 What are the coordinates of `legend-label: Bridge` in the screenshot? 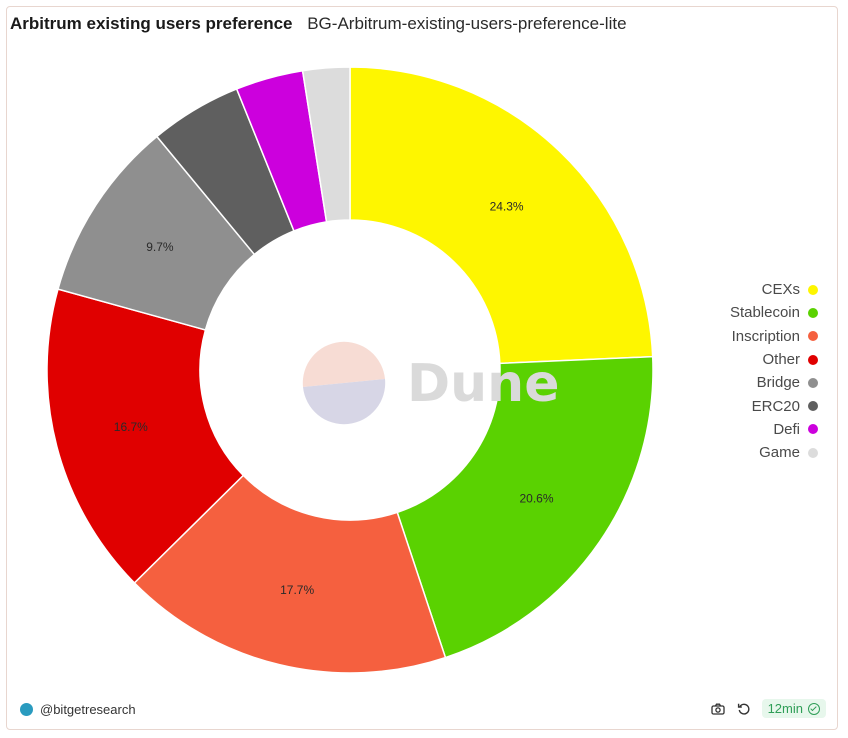 It's located at (778, 383).